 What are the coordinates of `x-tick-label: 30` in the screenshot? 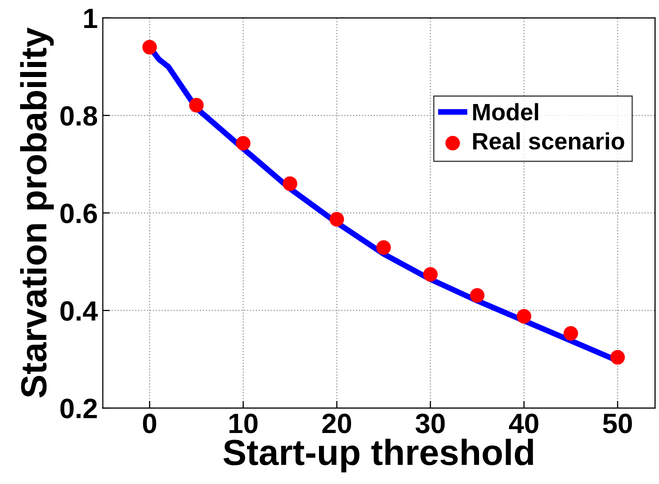 It's located at (430, 424).